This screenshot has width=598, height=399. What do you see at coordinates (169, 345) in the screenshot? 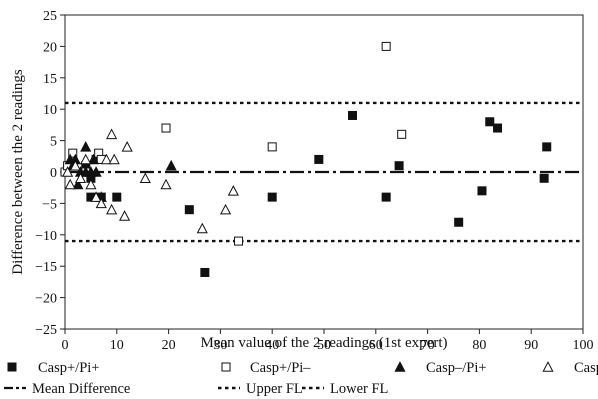
I see `x-tick-label: 20` at bounding box center [169, 345].